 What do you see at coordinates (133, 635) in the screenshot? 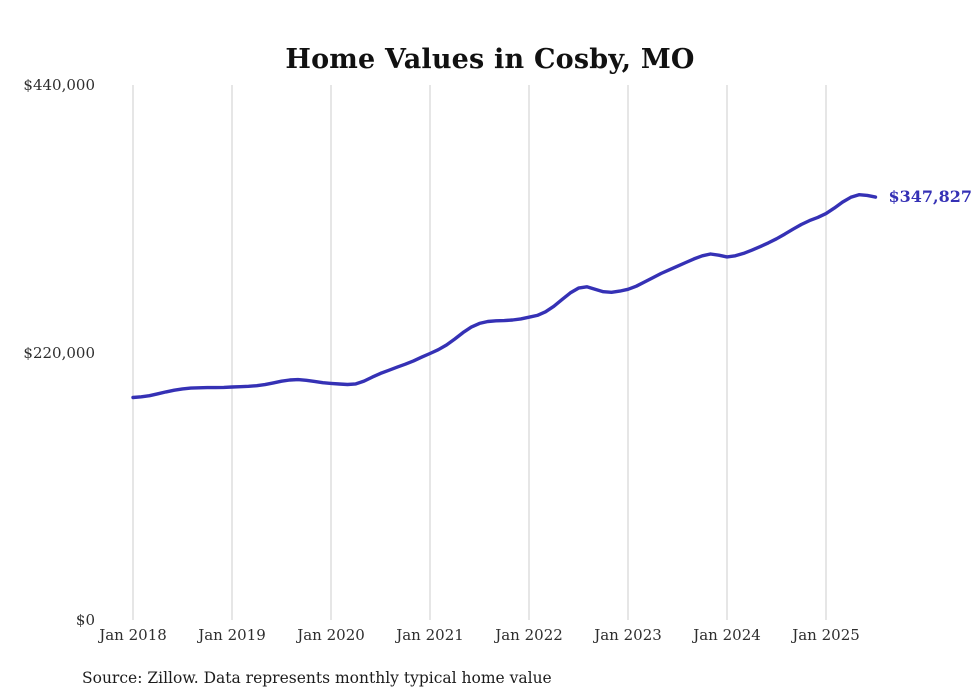
I see `x-axis-tick-label: Jan 2018` at bounding box center [133, 635].